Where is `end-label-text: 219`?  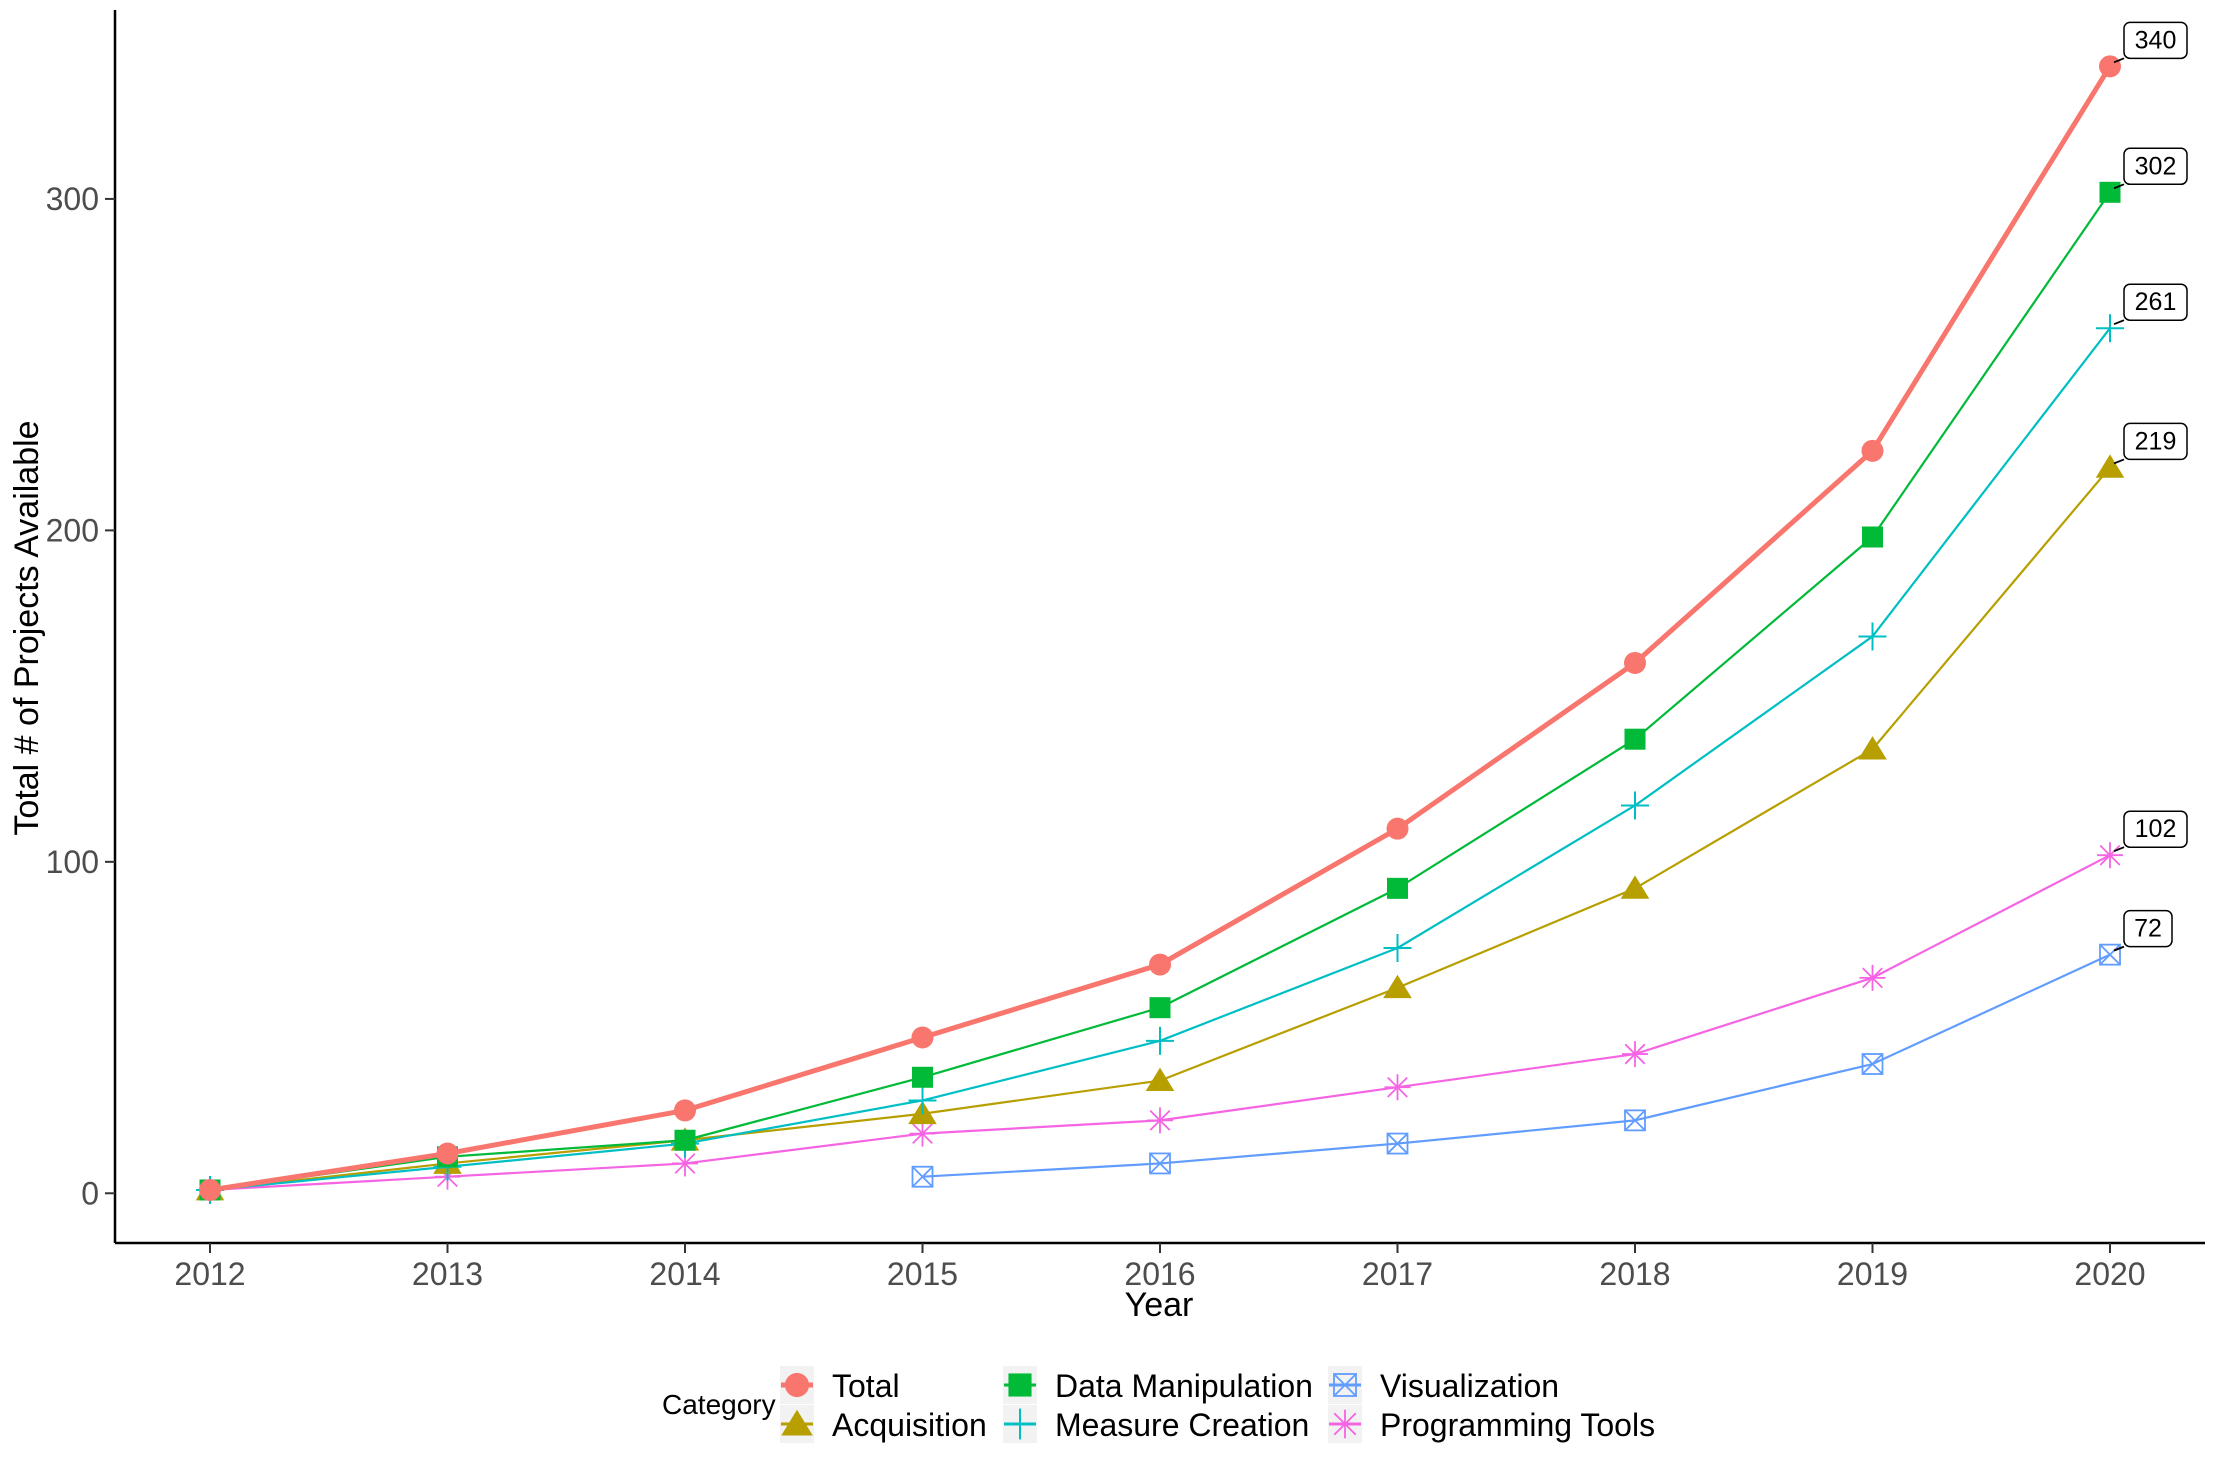
end-label-text: 219 is located at coordinates (2156, 441).